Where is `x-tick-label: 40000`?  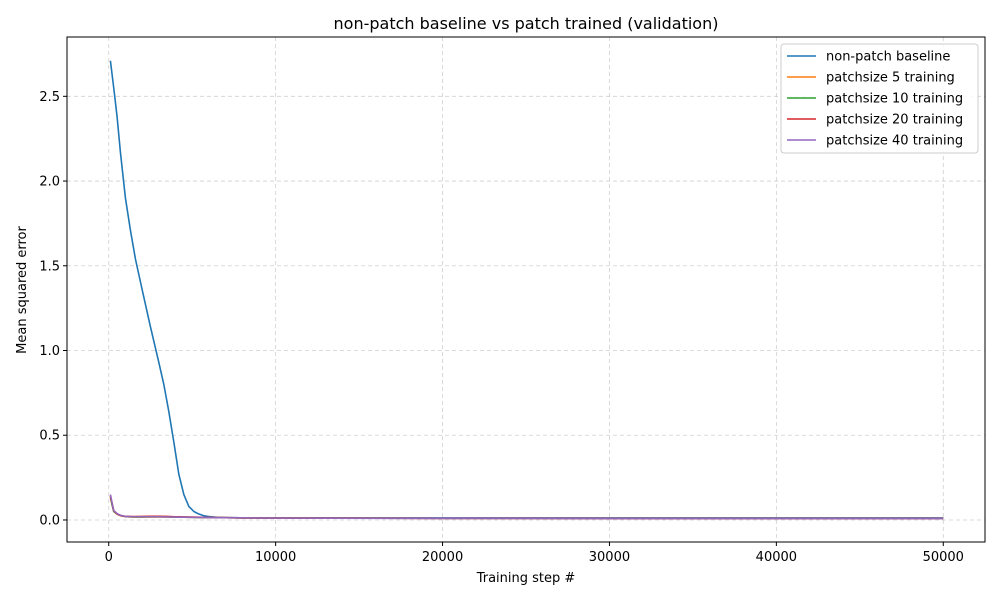
x-tick-label: 40000 is located at coordinates (776, 557).